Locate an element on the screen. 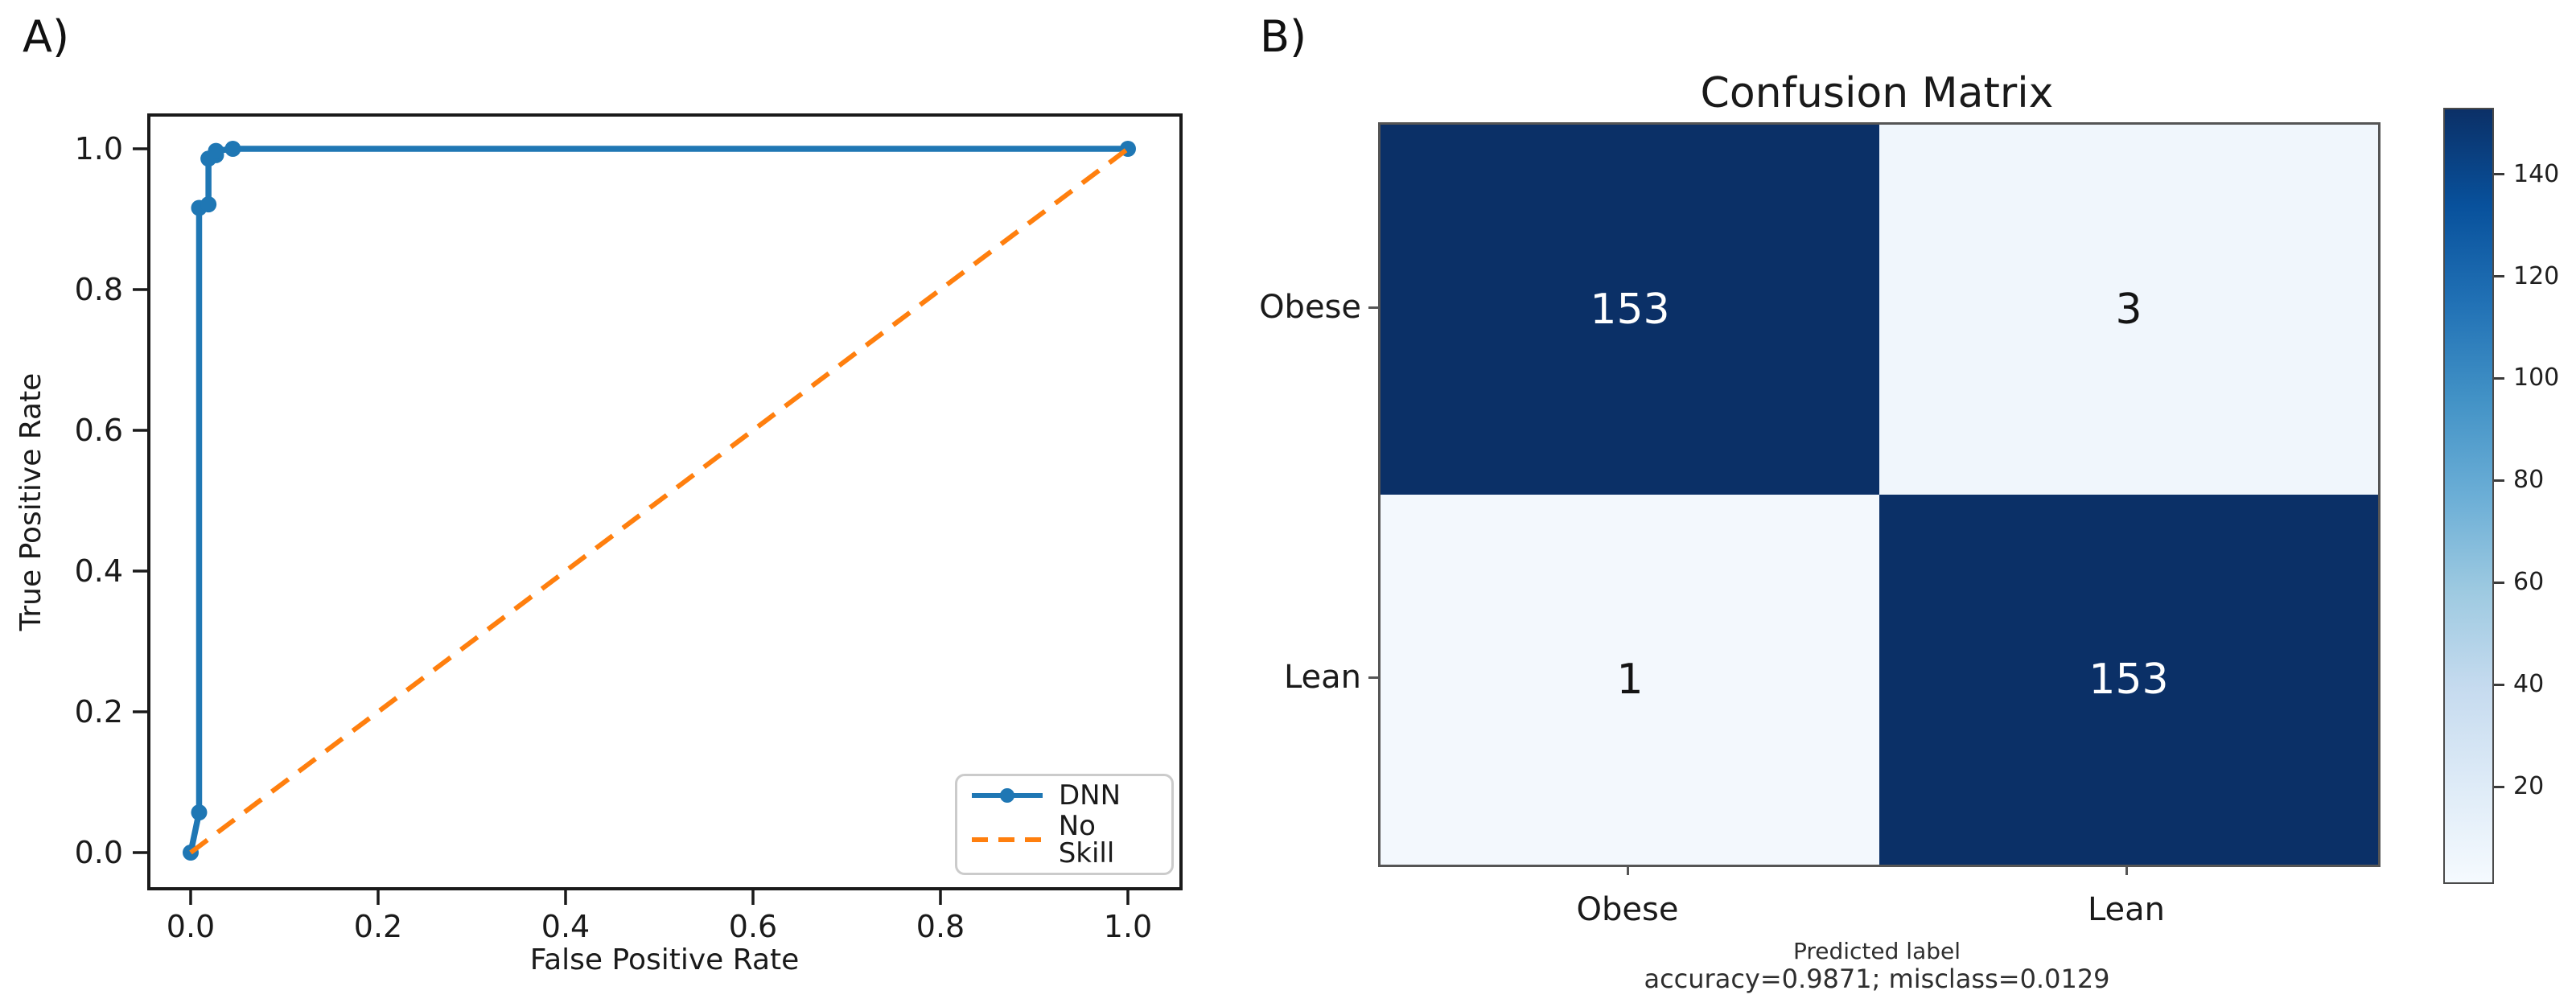  cm-col-label-obese: Obese is located at coordinates (1627, 909).